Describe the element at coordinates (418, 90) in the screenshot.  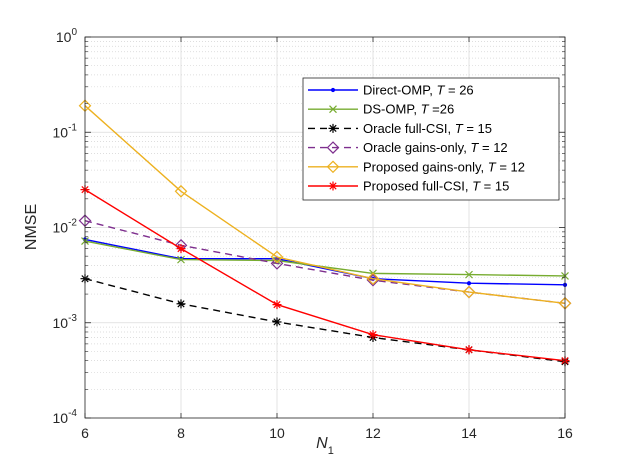
I see `legend-label: Direct-OMP, T = 26` at that location.